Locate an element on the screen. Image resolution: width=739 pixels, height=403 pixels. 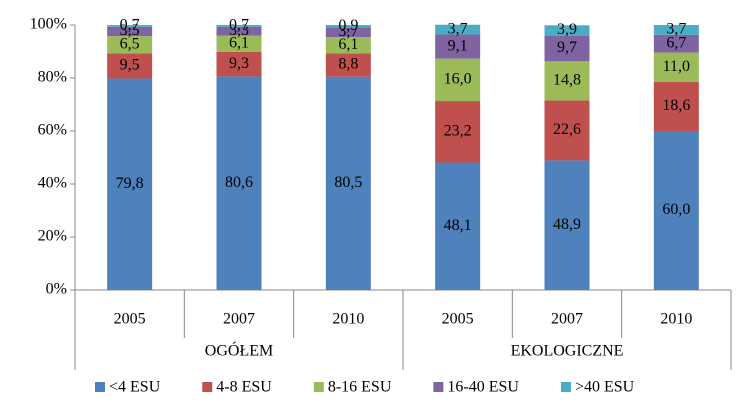
legend-label: 8-16 ESU is located at coordinates (360, 387).